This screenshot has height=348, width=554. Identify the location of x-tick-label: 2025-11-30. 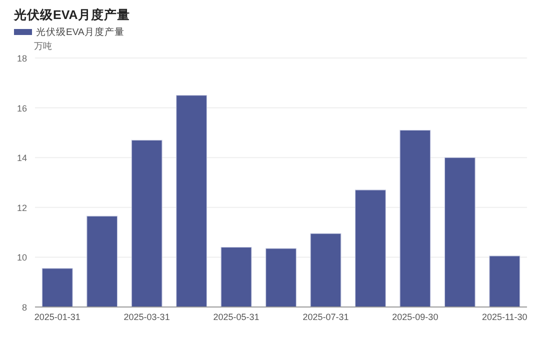
(505, 317).